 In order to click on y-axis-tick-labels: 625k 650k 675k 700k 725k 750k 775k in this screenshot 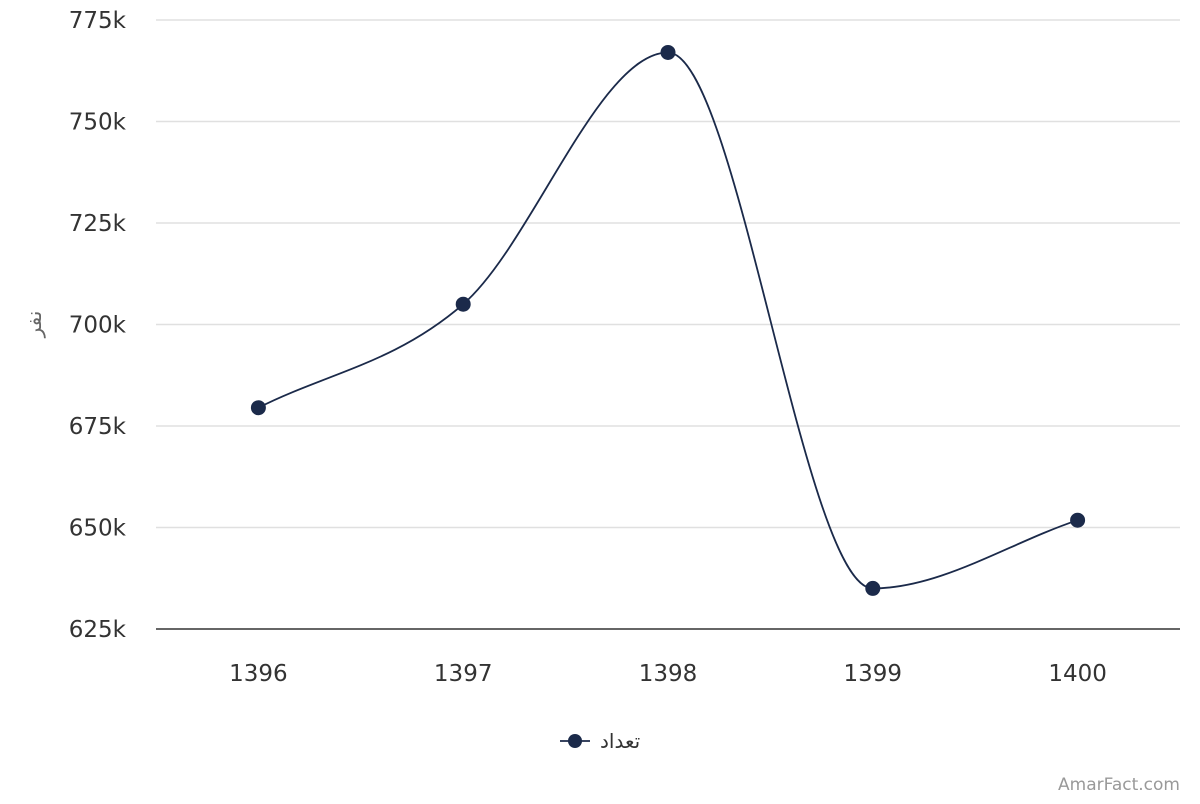, I will do `click(98, 325)`.